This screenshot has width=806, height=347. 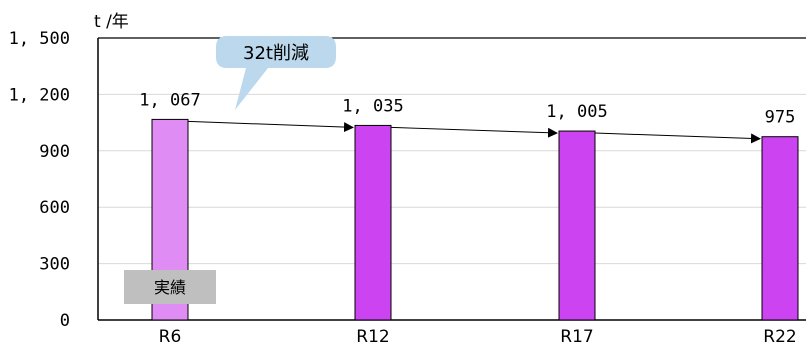 What do you see at coordinates (170, 337) in the screenshot?
I see `x-tick-label: R6` at bounding box center [170, 337].